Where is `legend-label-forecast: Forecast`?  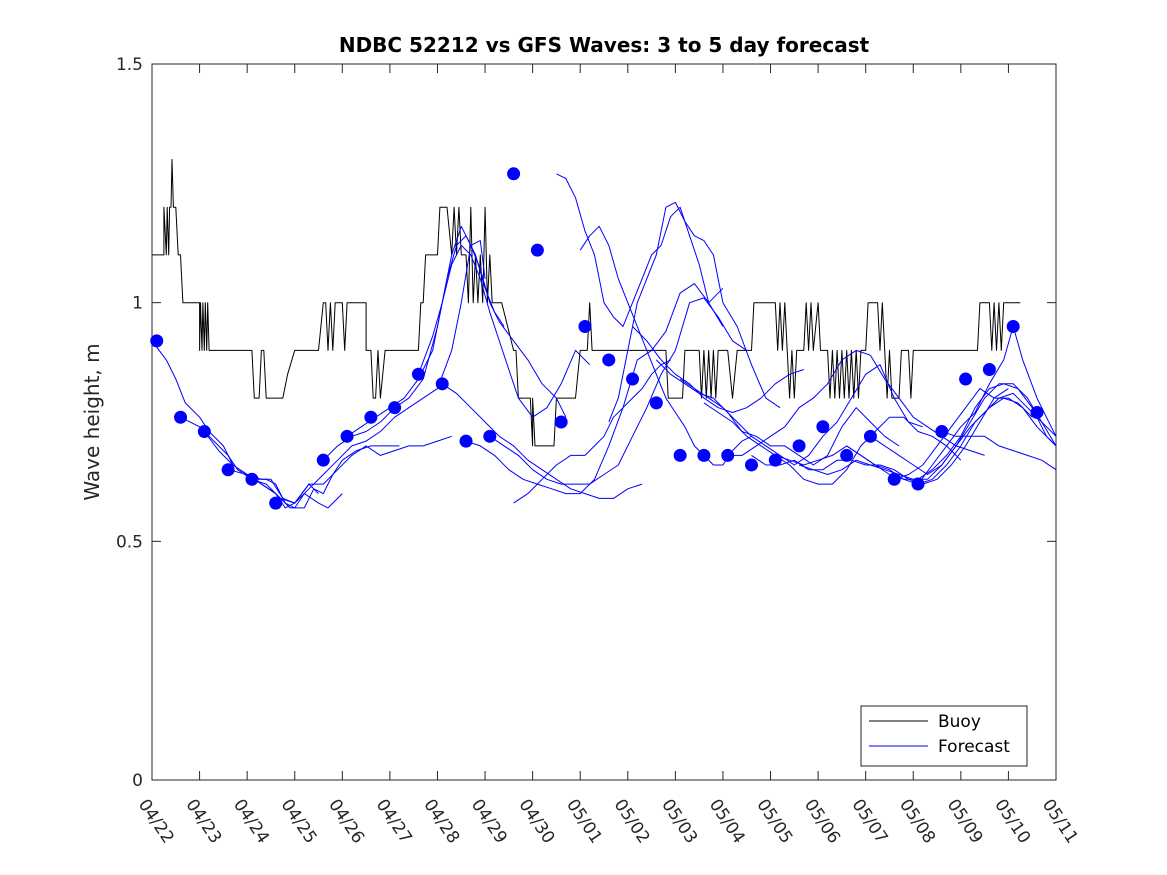 legend-label-forecast: Forecast is located at coordinates (974, 747).